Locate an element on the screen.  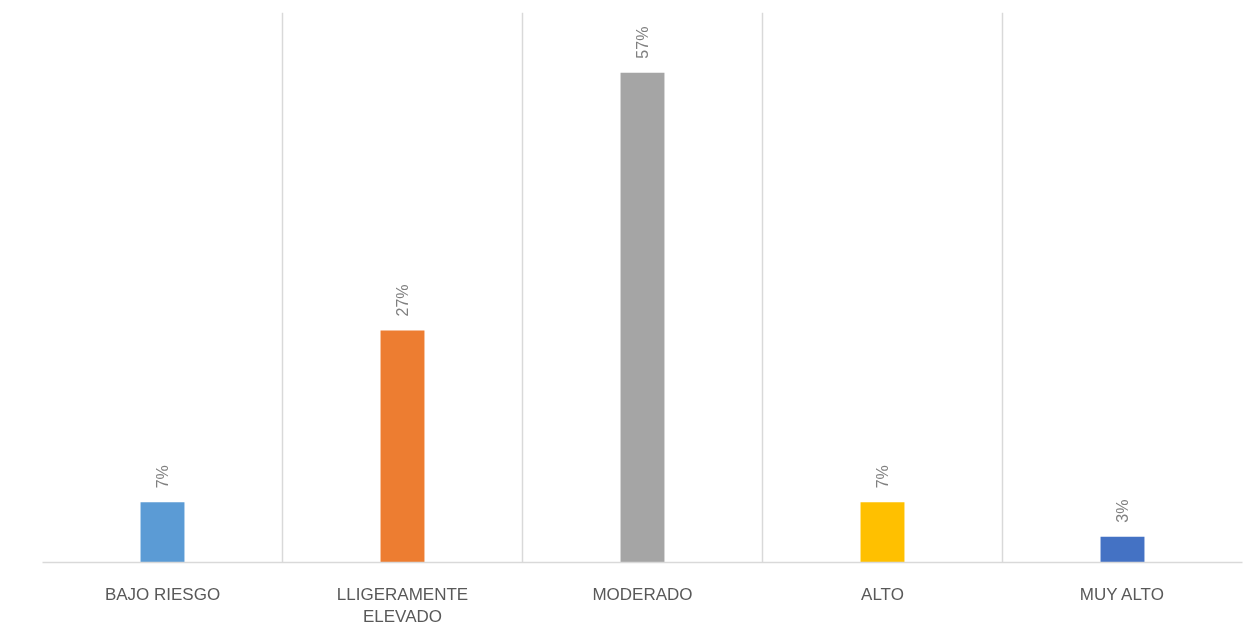
data-label: 27% is located at coordinates (402, 300).